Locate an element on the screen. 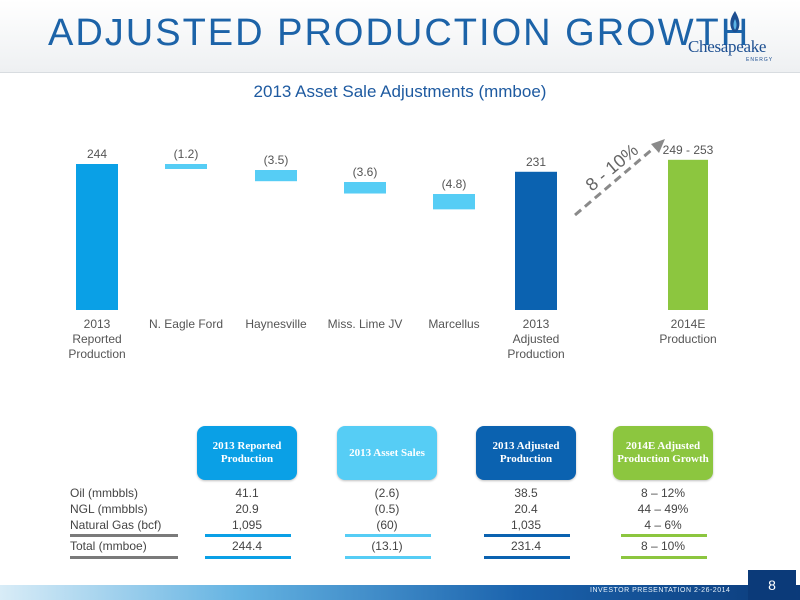 This screenshot has width=800, height=600. growth-arrow-line is located at coordinates (615, 181).